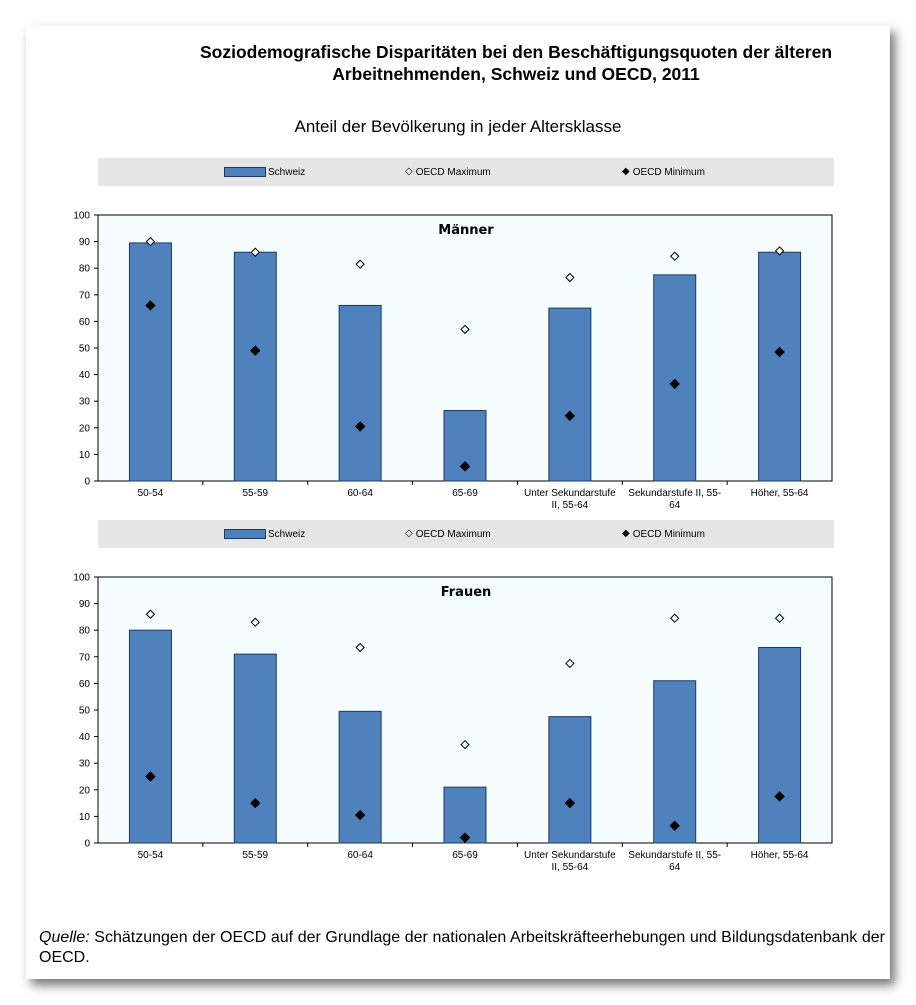  I want to click on legend-top: Schweiz ◇ OECD Maximum ◆ OECD Minimum, so click(466, 172).